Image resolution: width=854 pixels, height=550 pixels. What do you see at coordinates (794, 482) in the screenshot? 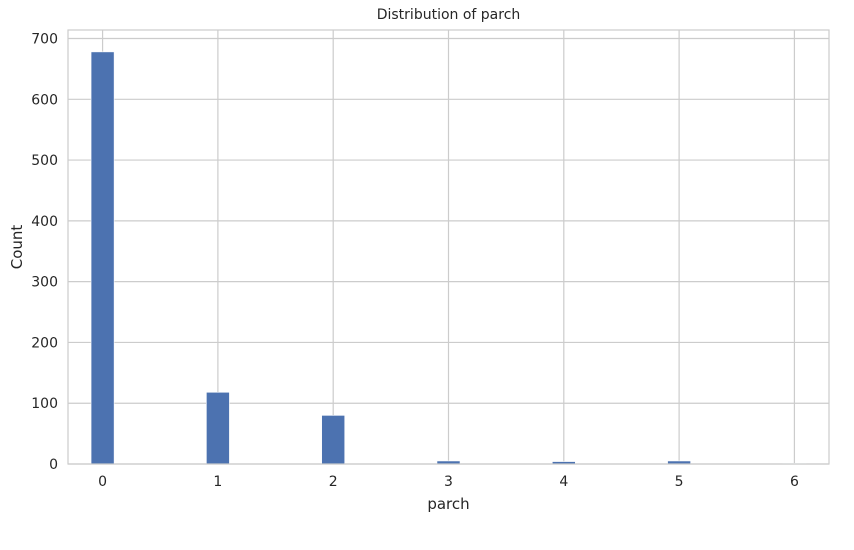
I see `x-tick-label: 6` at bounding box center [794, 482].